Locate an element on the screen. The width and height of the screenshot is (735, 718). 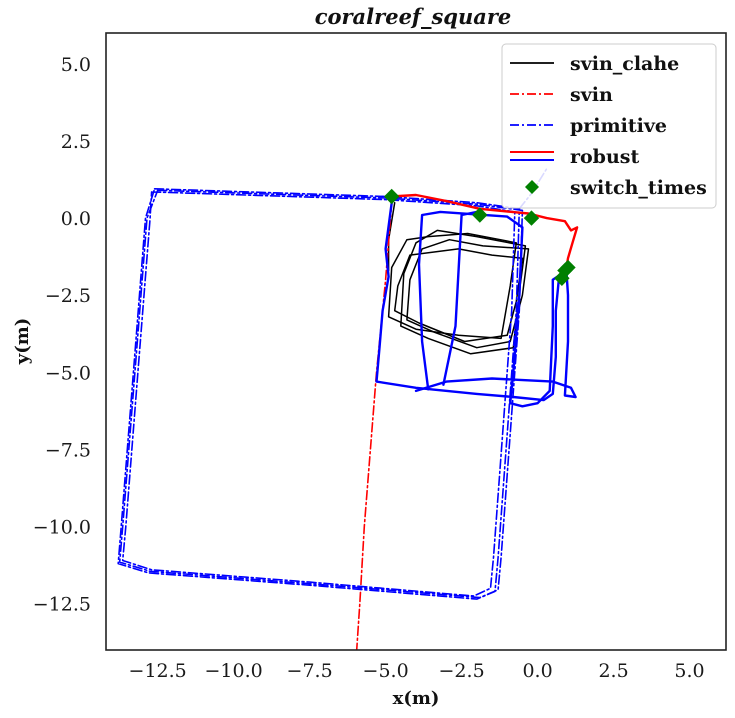
y-tick-label: 5.0 is located at coordinates (76, 65).